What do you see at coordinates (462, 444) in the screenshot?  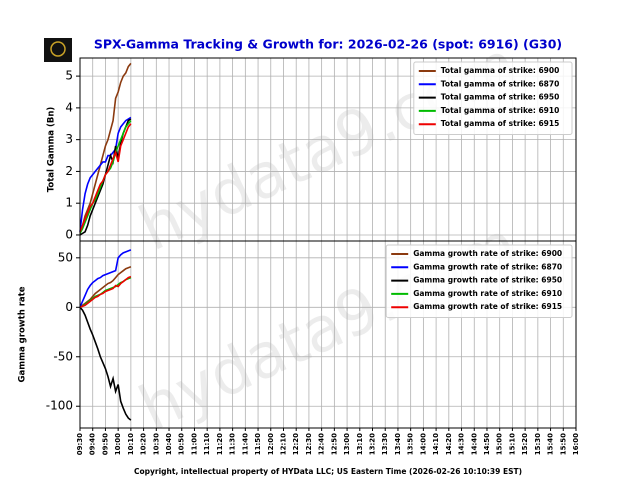 I see `x-tick-label: 14:30` at bounding box center [462, 444].